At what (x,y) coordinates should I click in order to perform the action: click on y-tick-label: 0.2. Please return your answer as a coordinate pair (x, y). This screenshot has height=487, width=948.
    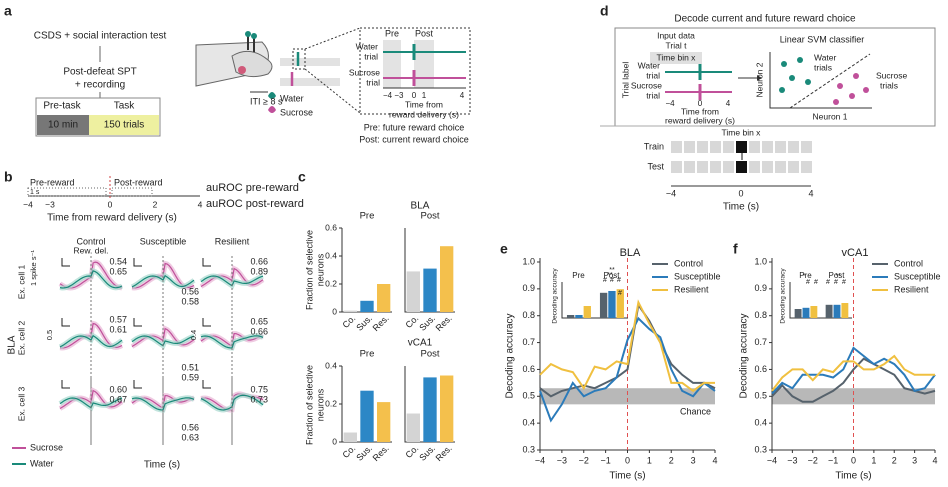
    Looking at the image, I should click on (331, 403).